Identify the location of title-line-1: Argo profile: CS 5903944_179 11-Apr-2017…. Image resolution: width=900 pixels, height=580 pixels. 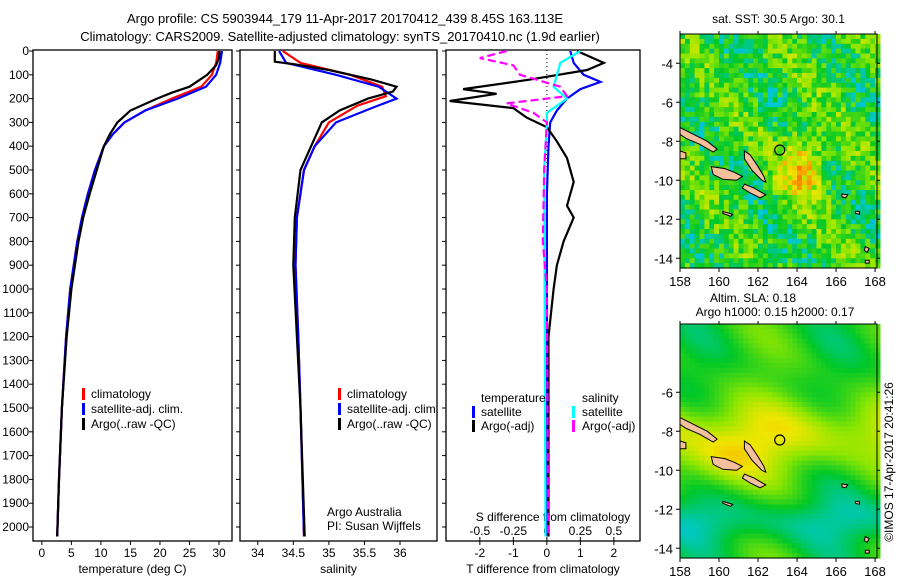
(345, 18).